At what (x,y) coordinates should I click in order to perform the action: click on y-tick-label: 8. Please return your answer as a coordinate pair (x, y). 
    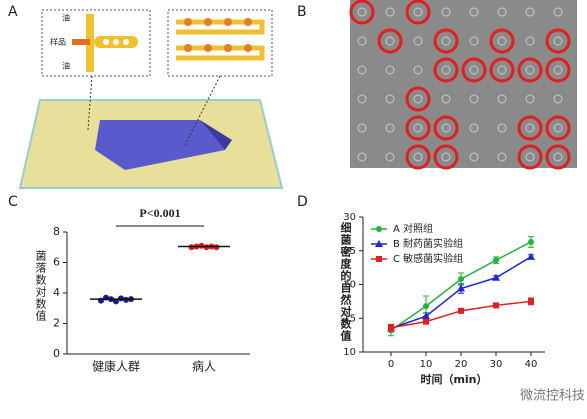
    Looking at the image, I should click on (56, 231).